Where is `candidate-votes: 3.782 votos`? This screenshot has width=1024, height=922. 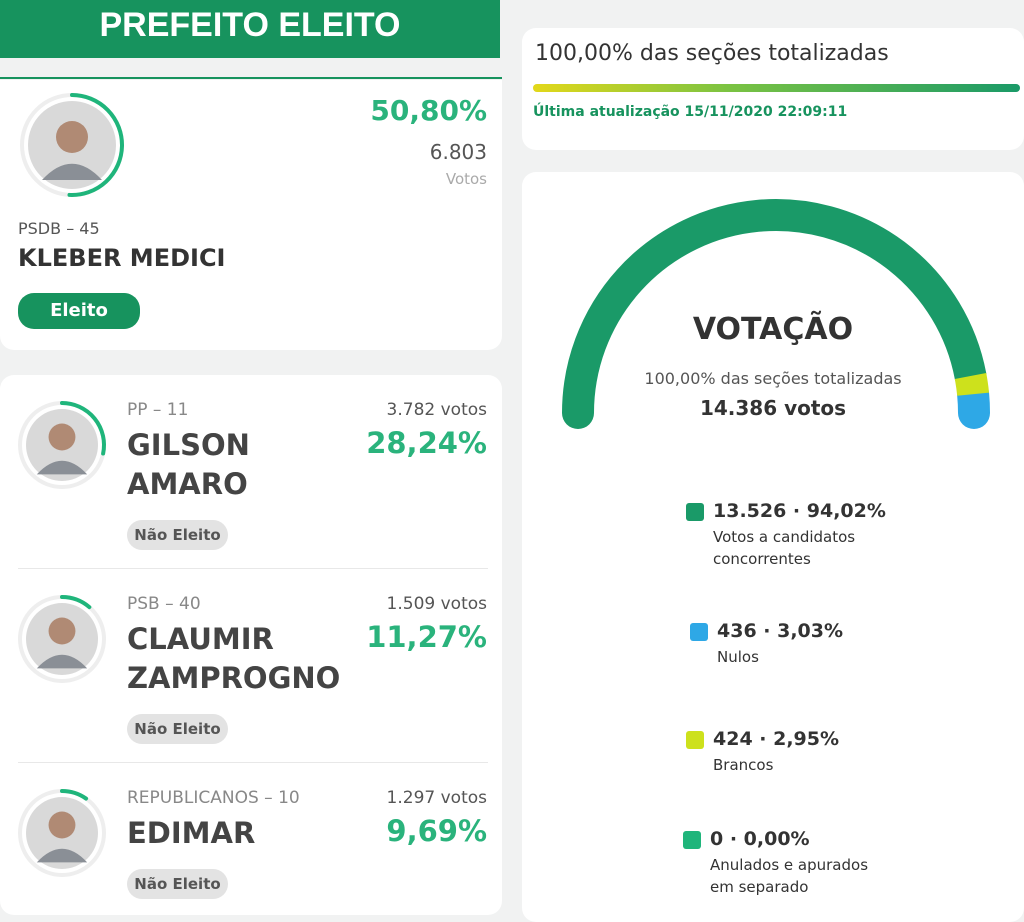
candidate-votes: 3.782 votos is located at coordinates (436, 410).